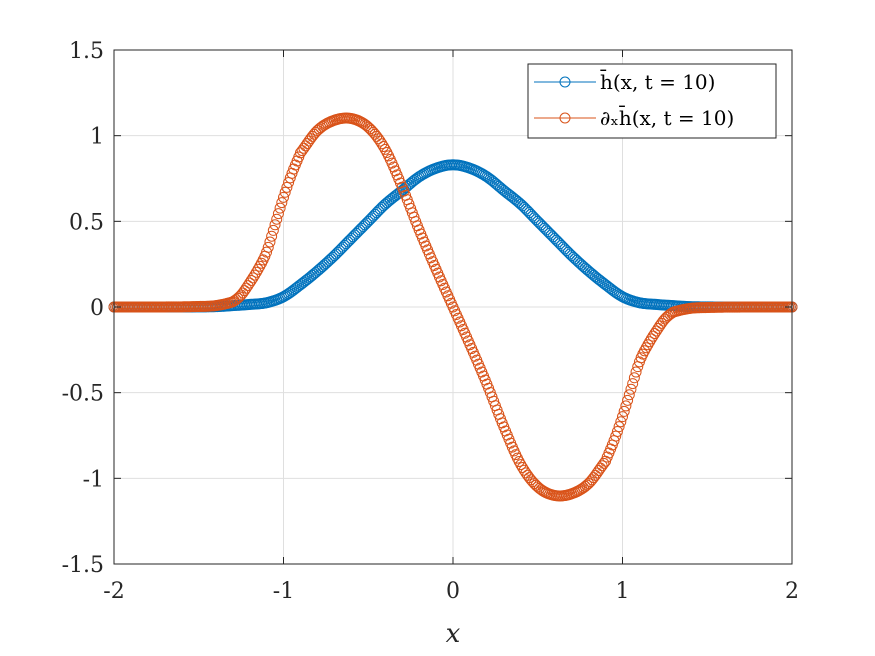  Describe the element at coordinates (113, 591) in the screenshot. I see `x-tick-label: -2` at that location.